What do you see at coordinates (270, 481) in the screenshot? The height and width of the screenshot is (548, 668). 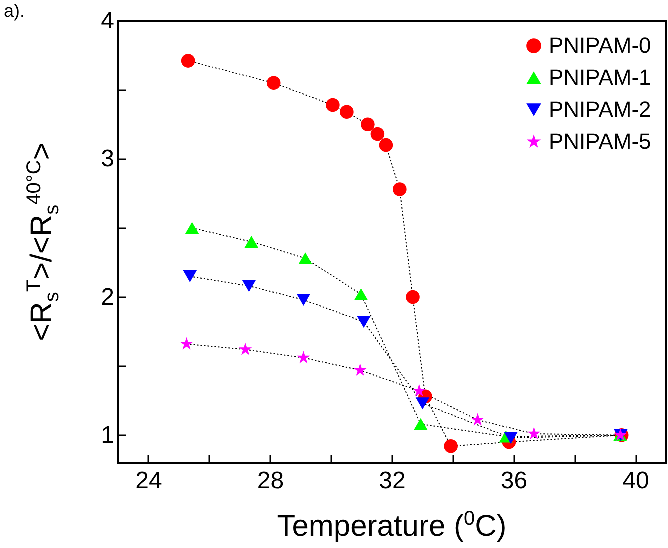 I see `x-tick-label: 28` at bounding box center [270, 481].